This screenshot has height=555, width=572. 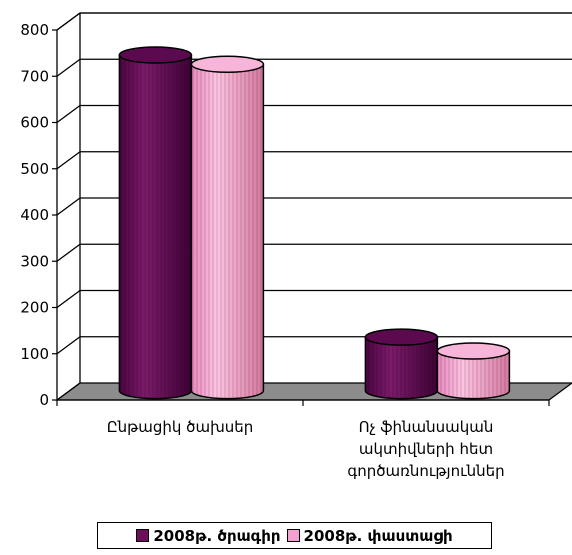 I want to click on legend-swatch-actual, so click(x=293, y=535).